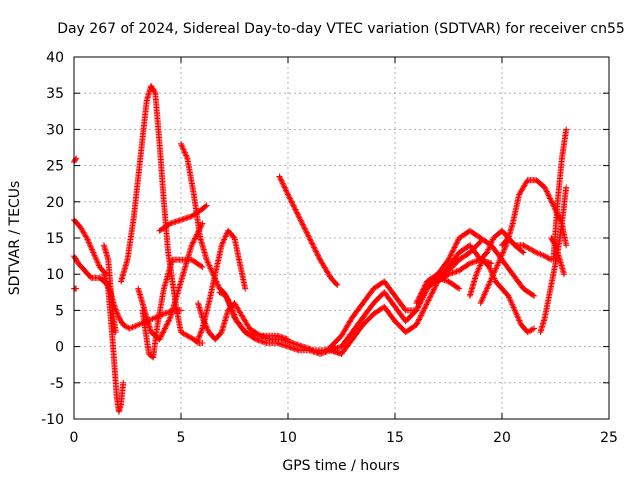 The width and height of the screenshot is (640, 480). What do you see at coordinates (55, 203) in the screenshot?
I see `y-tick-label: 20` at bounding box center [55, 203].